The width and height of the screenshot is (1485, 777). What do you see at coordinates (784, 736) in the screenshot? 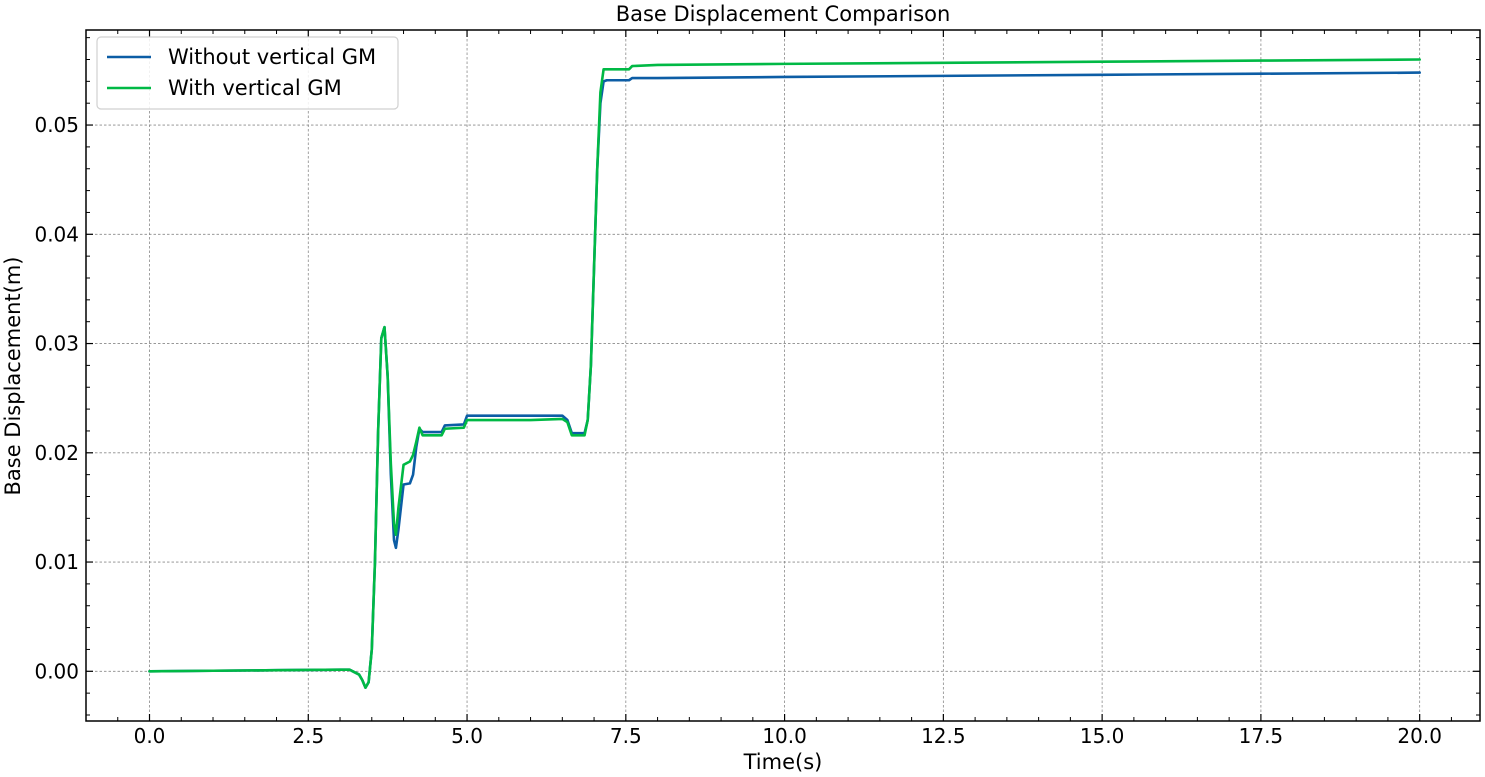
I see `x-tick-label: 10.0` at bounding box center [784, 736].